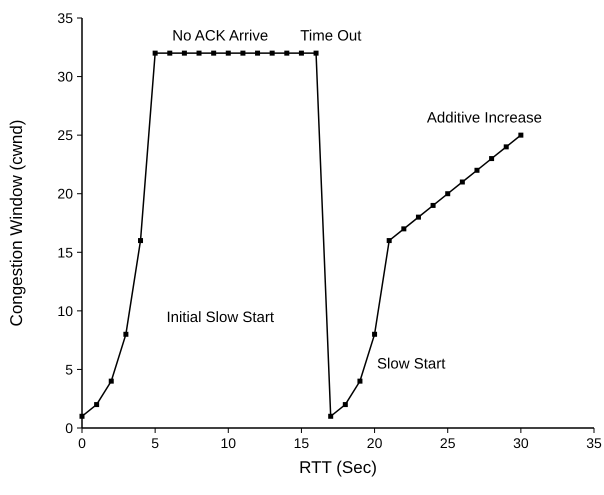  Describe the element at coordinates (16, 223) in the screenshot. I see `y-axis-title: Congestion Window (cwnd)` at that location.